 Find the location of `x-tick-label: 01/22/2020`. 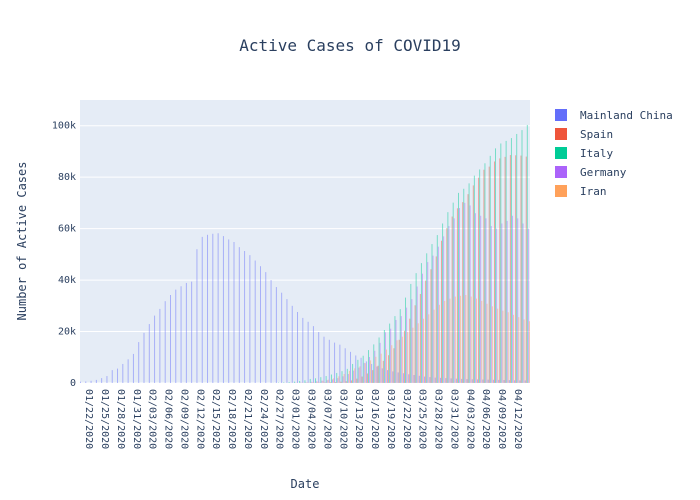

x-tick-label: 01/22/2020 is located at coordinates (88, 419).